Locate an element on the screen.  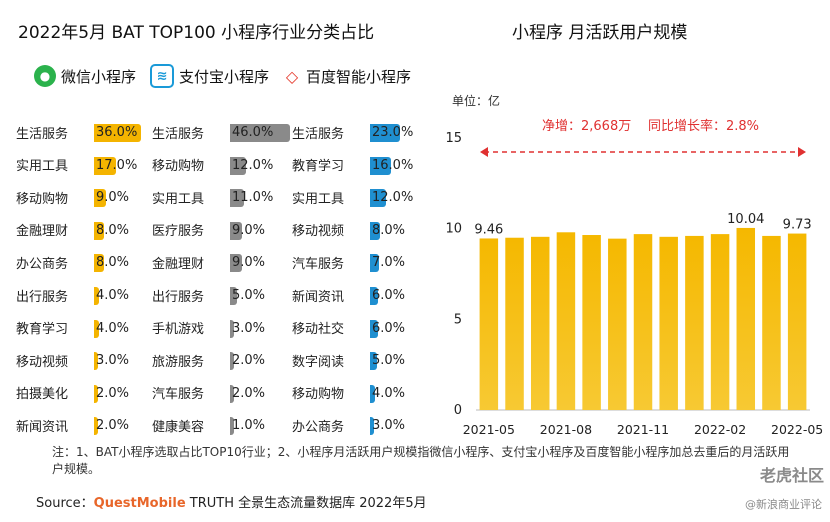
category-row: 移动购物 4.0% is located at coordinates (361, 393).